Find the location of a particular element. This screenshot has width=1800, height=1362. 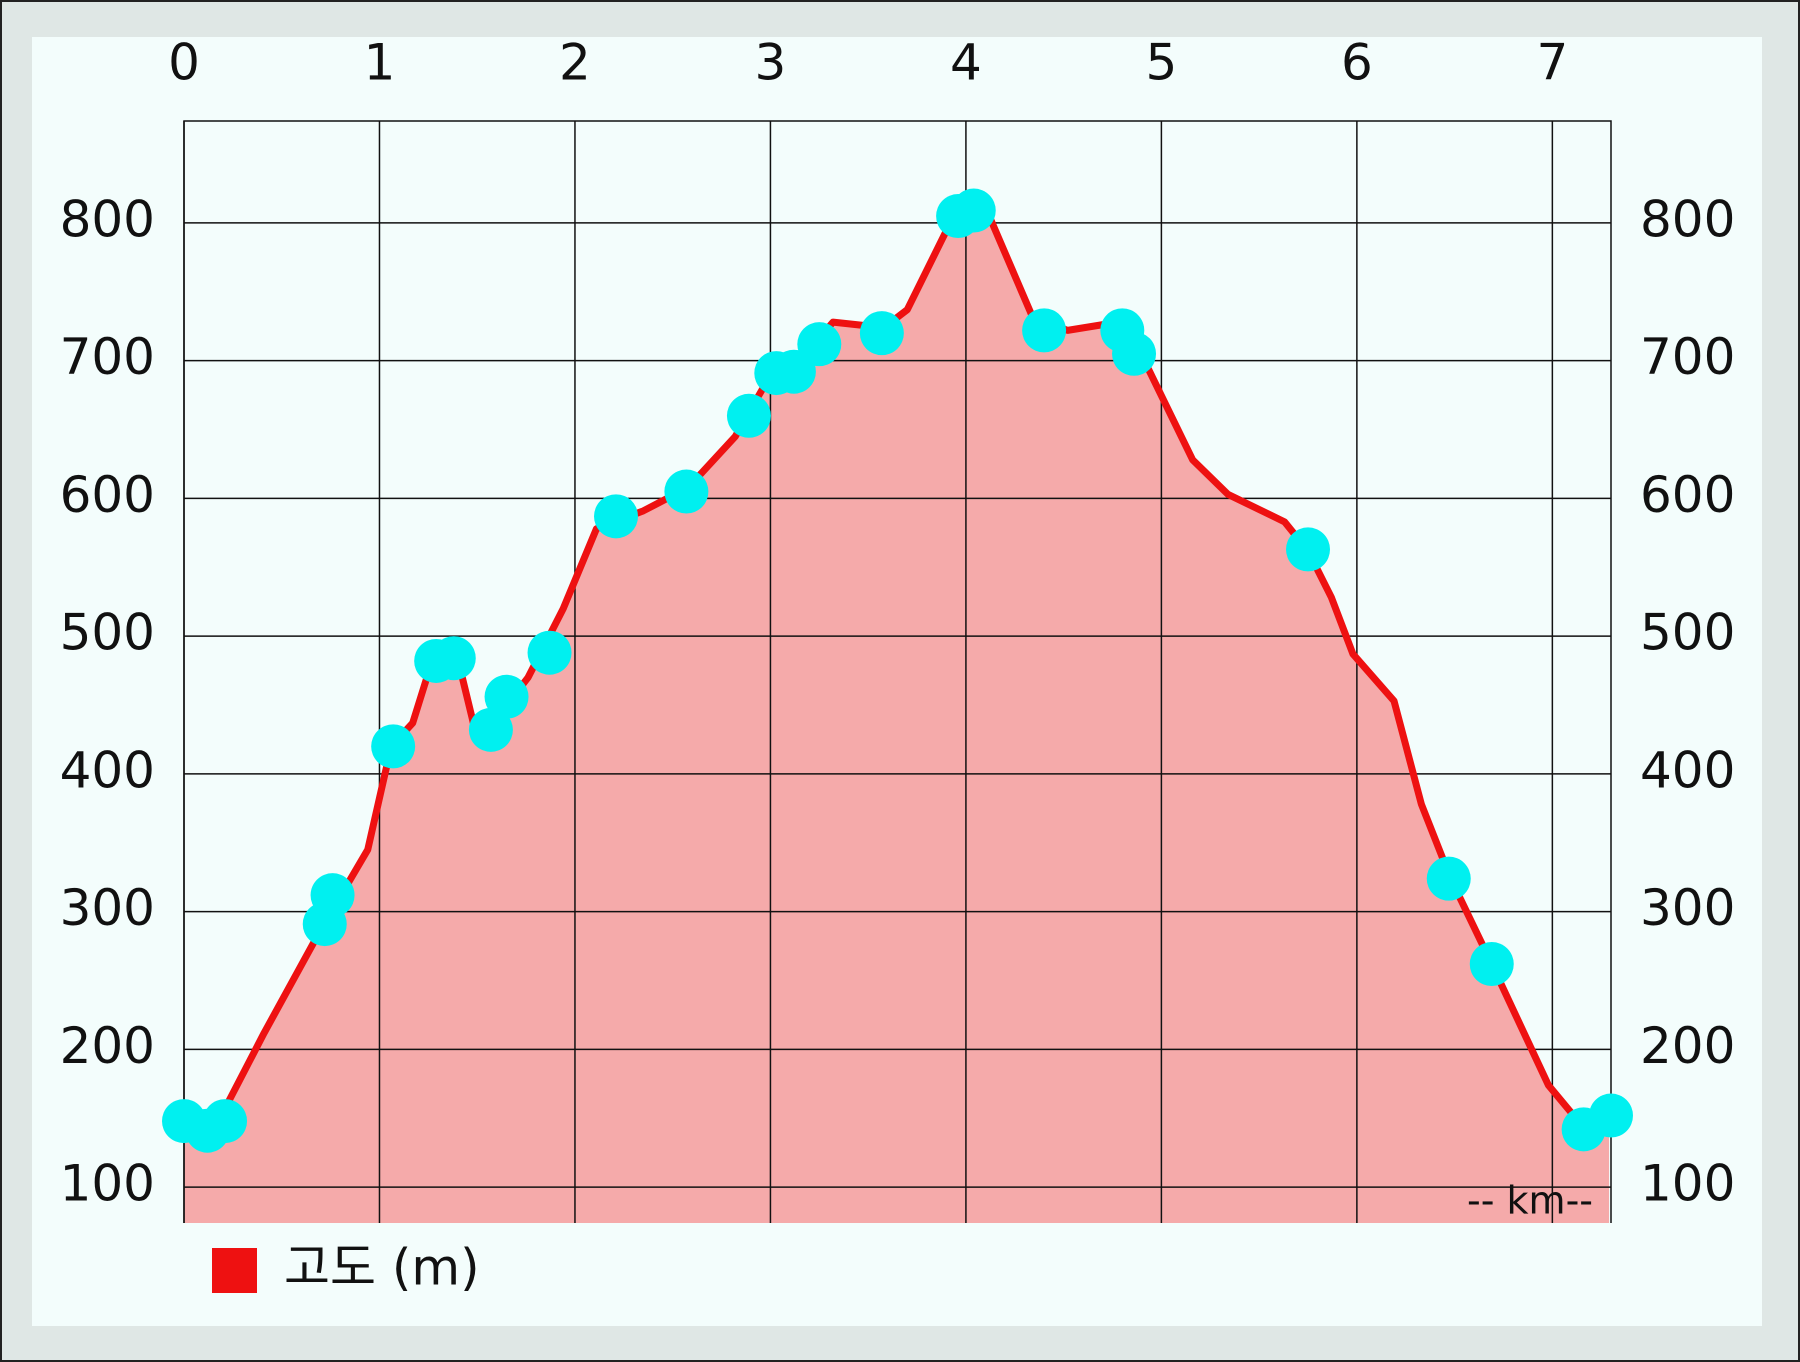

y-tick-label: 800 is located at coordinates (107, 219).